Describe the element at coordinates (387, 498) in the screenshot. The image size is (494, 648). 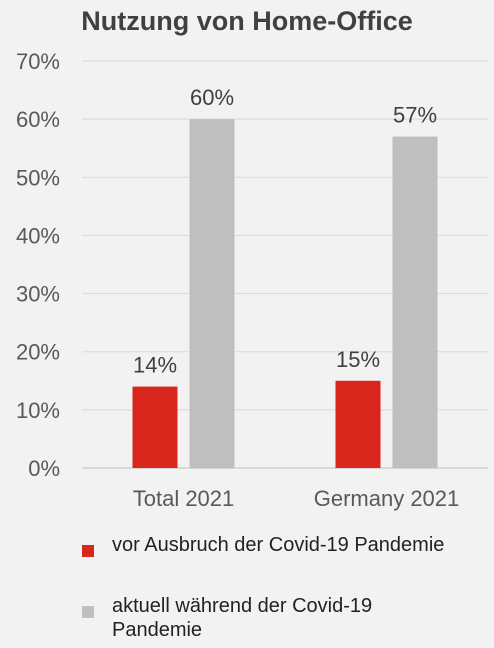
I see `x-tick-label: Germany 2021` at that location.